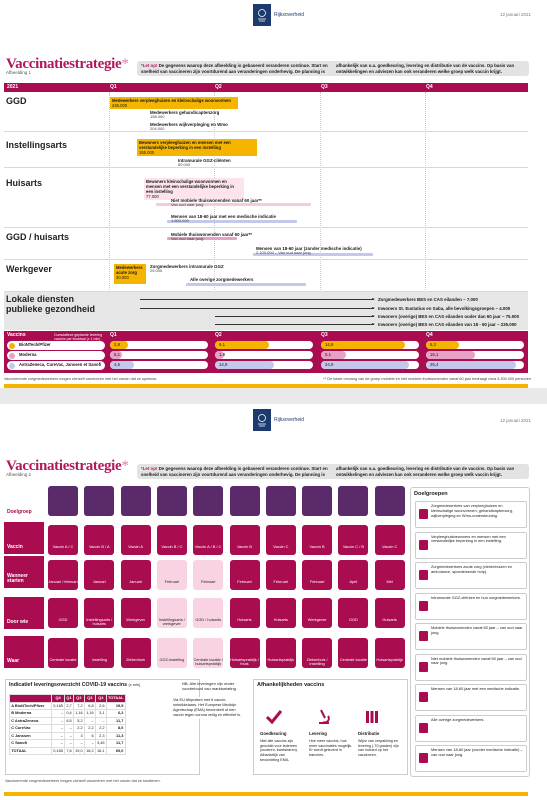 Image resolution: width=547 pixels, height=800 pixels. I want to click on cell-vaccin: Vaccin C, so click(280, 540).